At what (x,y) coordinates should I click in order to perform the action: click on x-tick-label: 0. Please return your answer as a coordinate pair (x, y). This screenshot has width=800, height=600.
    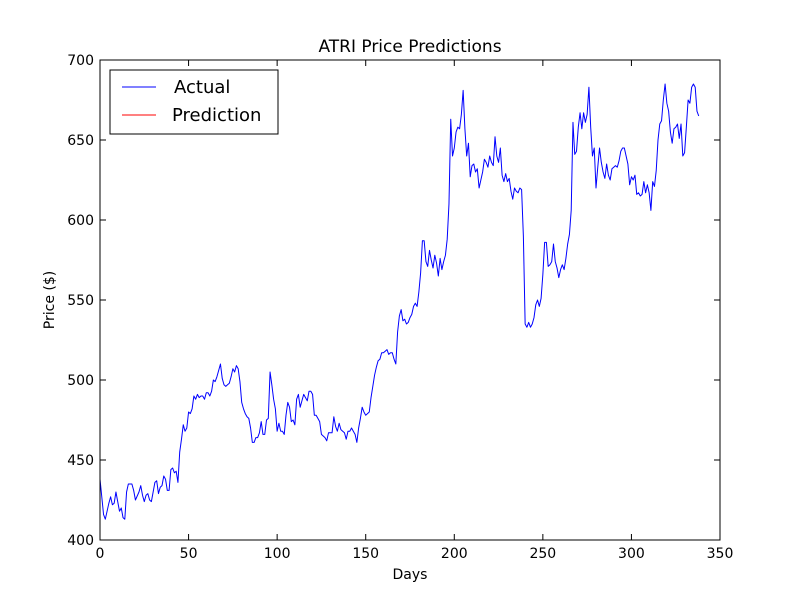
    Looking at the image, I should click on (100, 554).